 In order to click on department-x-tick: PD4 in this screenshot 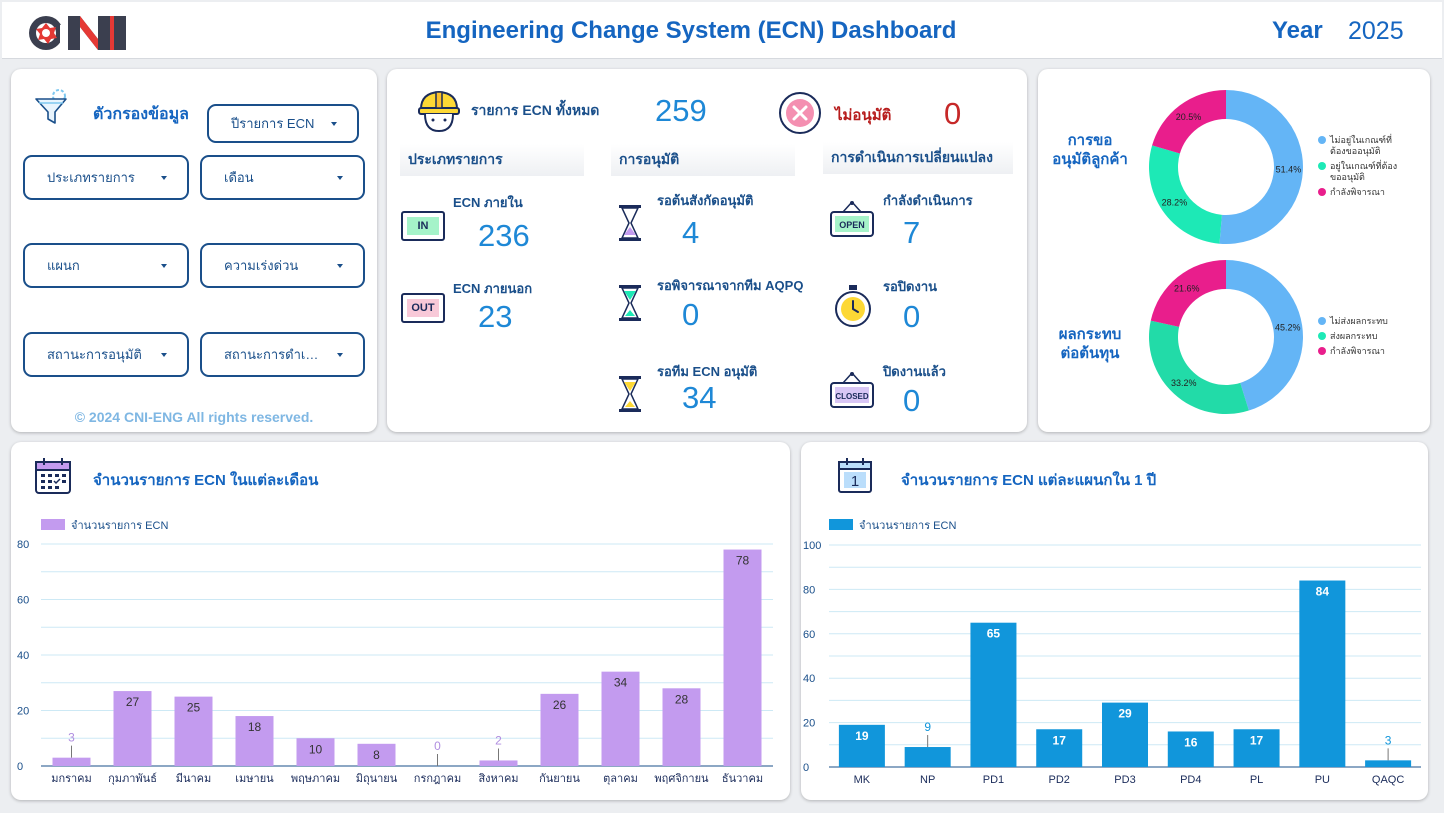, I will do `click(1190, 780)`.